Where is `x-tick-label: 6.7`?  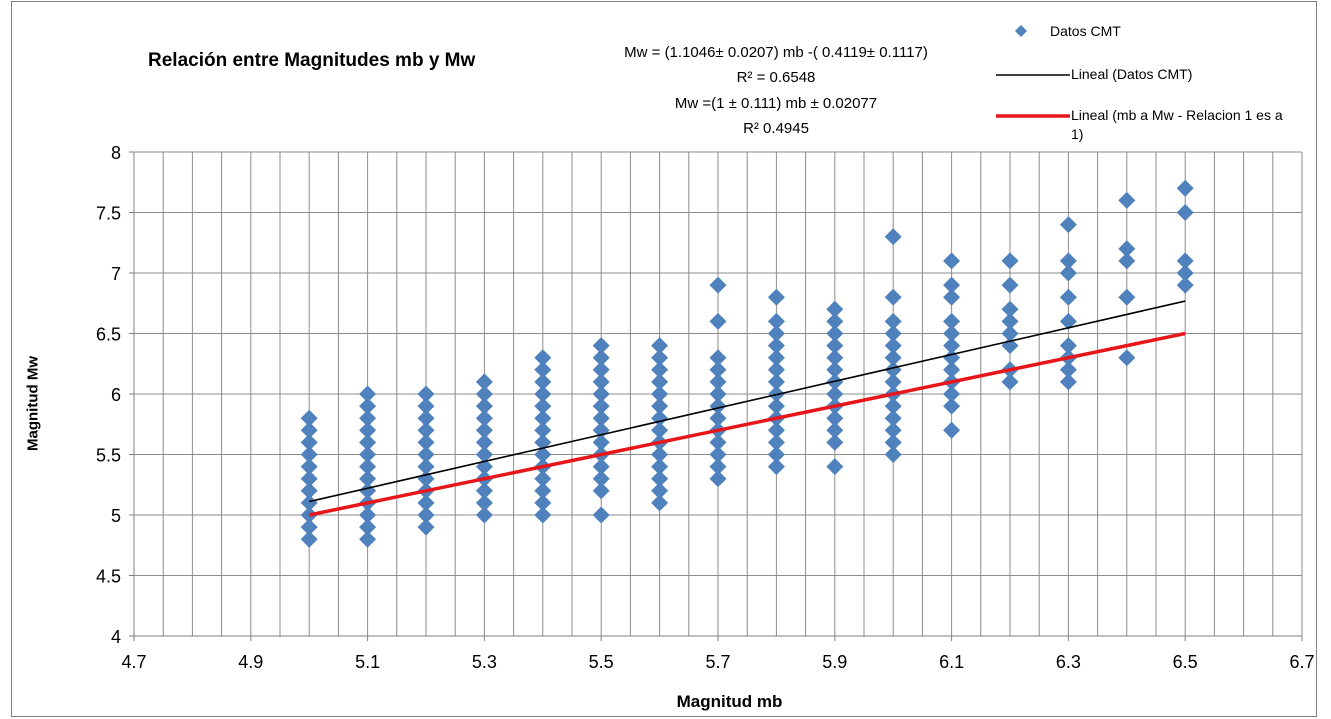 x-tick-label: 6.7 is located at coordinates (1301, 662).